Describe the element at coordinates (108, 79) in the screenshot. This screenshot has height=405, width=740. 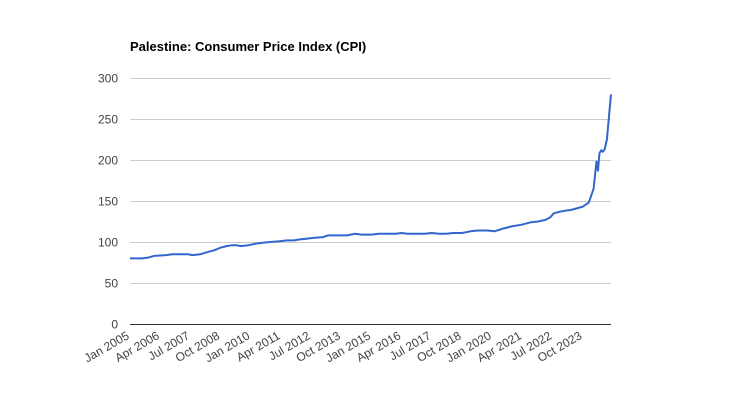
I see `y-tick-label: 300` at that location.